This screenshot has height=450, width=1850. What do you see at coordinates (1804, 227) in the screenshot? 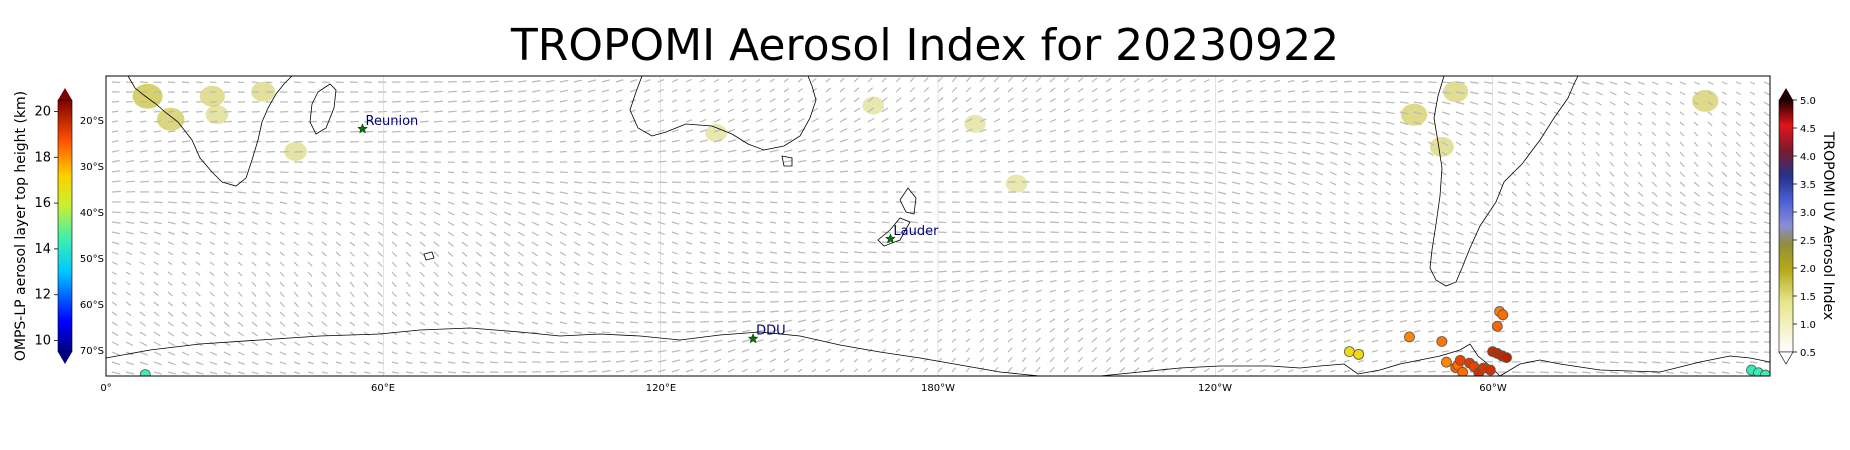
I see `right-colorbar-ticks: 0.51.01.52.02.53.03.54.04.55.0` at bounding box center [1804, 227].